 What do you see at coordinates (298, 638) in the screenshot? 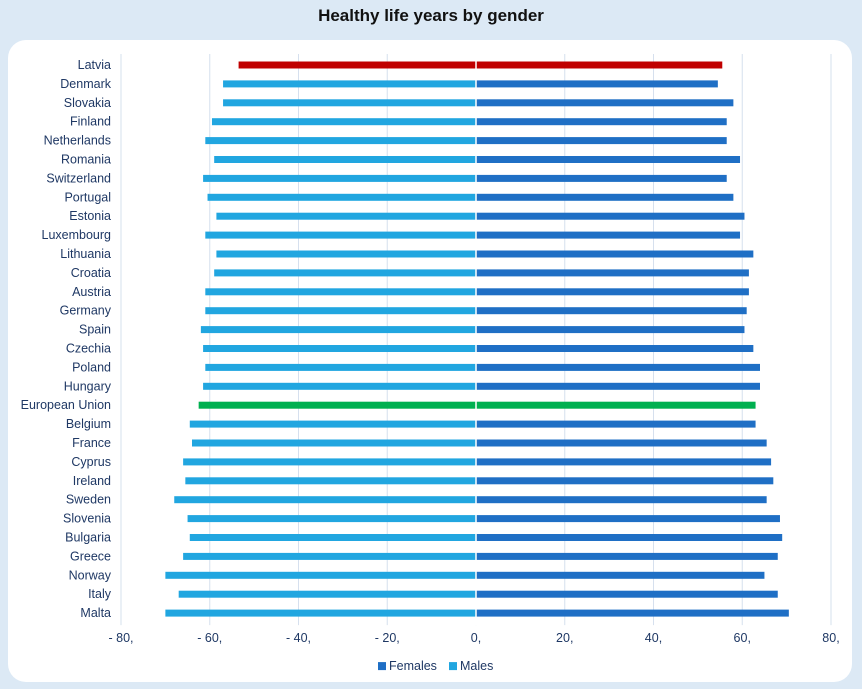
I see `x-tick-label: - 40,` at bounding box center [298, 638].